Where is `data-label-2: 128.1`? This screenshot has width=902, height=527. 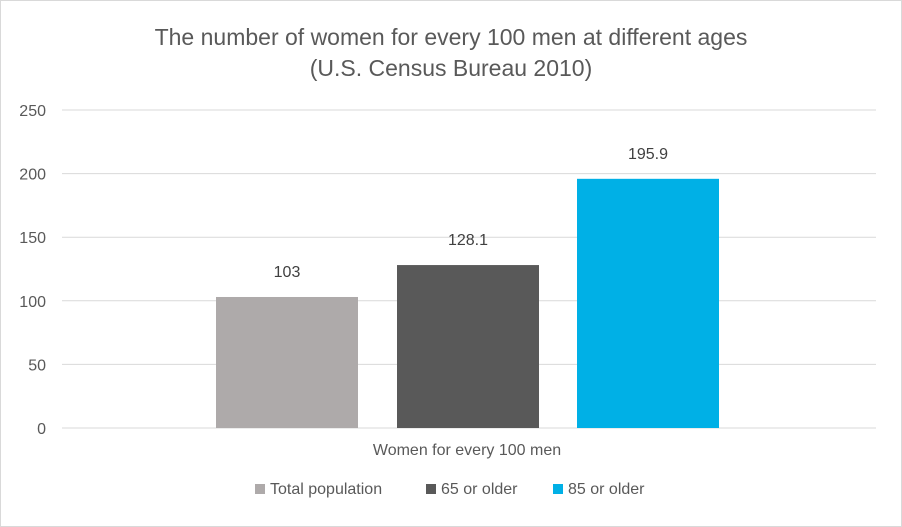 data-label-2: 128.1 is located at coordinates (468, 240).